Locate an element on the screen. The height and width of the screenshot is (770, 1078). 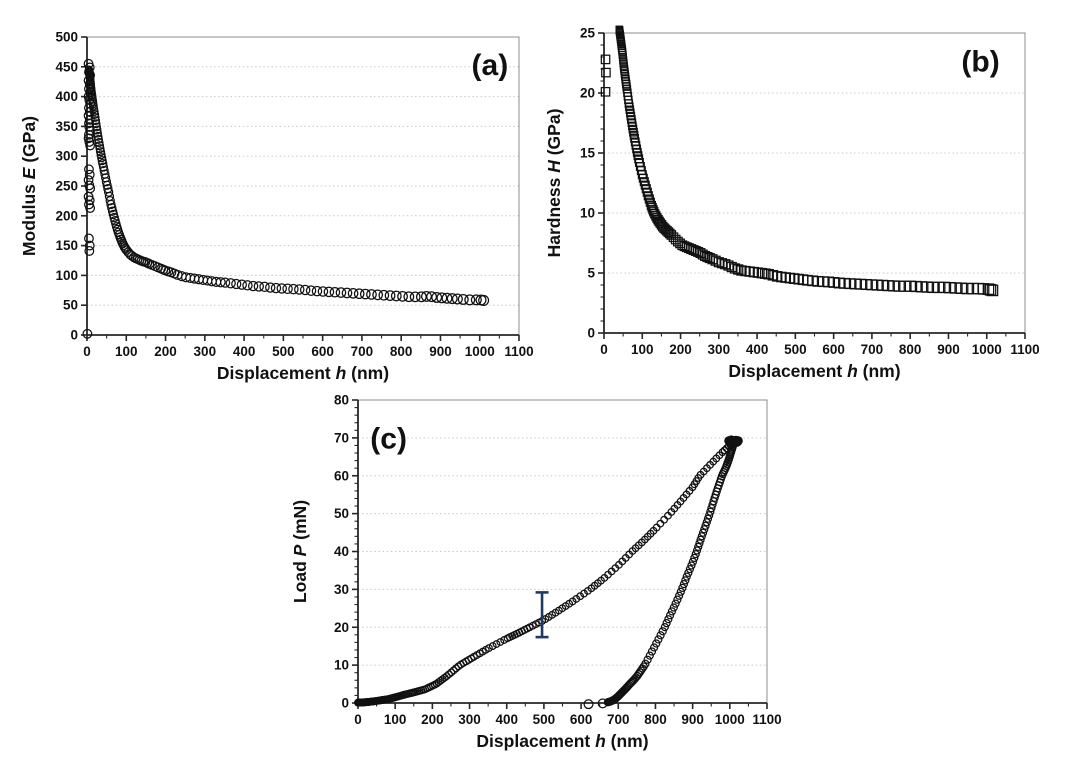
svg-text: 15 is located at coordinates (588, 153).